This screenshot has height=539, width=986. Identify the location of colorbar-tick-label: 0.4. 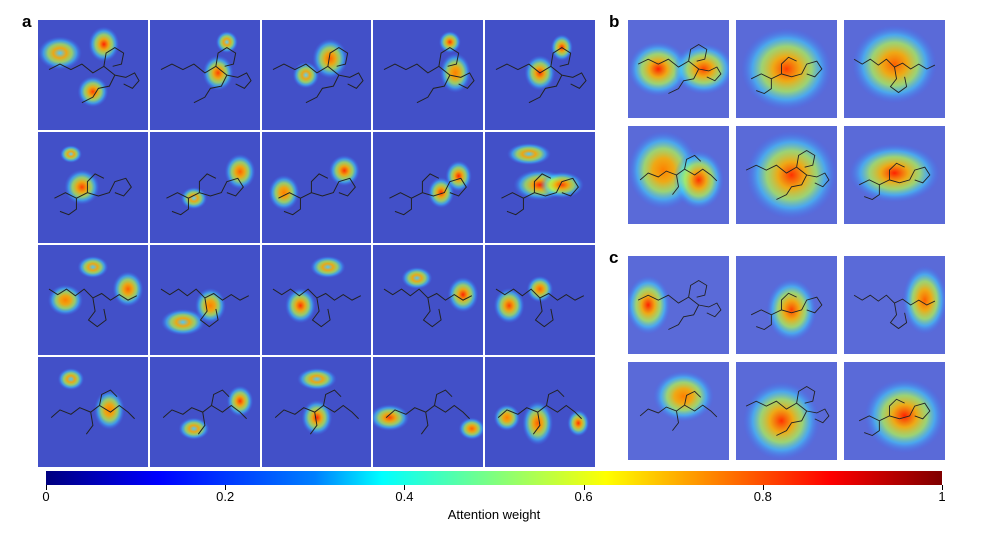
(404, 496).